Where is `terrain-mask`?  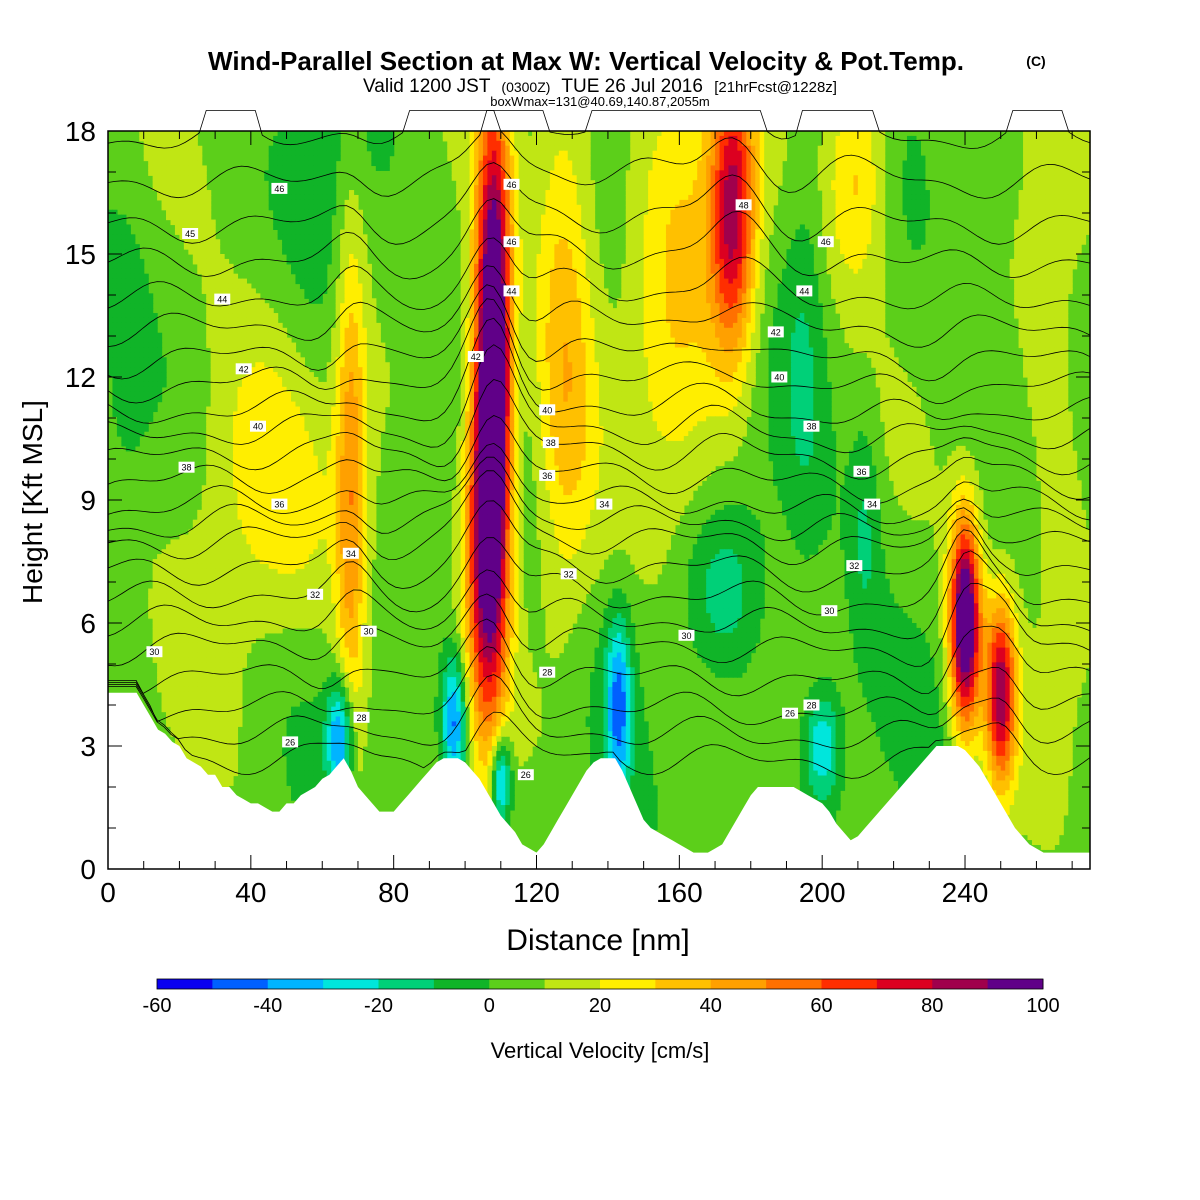
terrain-mask is located at coordinates (599, 780).